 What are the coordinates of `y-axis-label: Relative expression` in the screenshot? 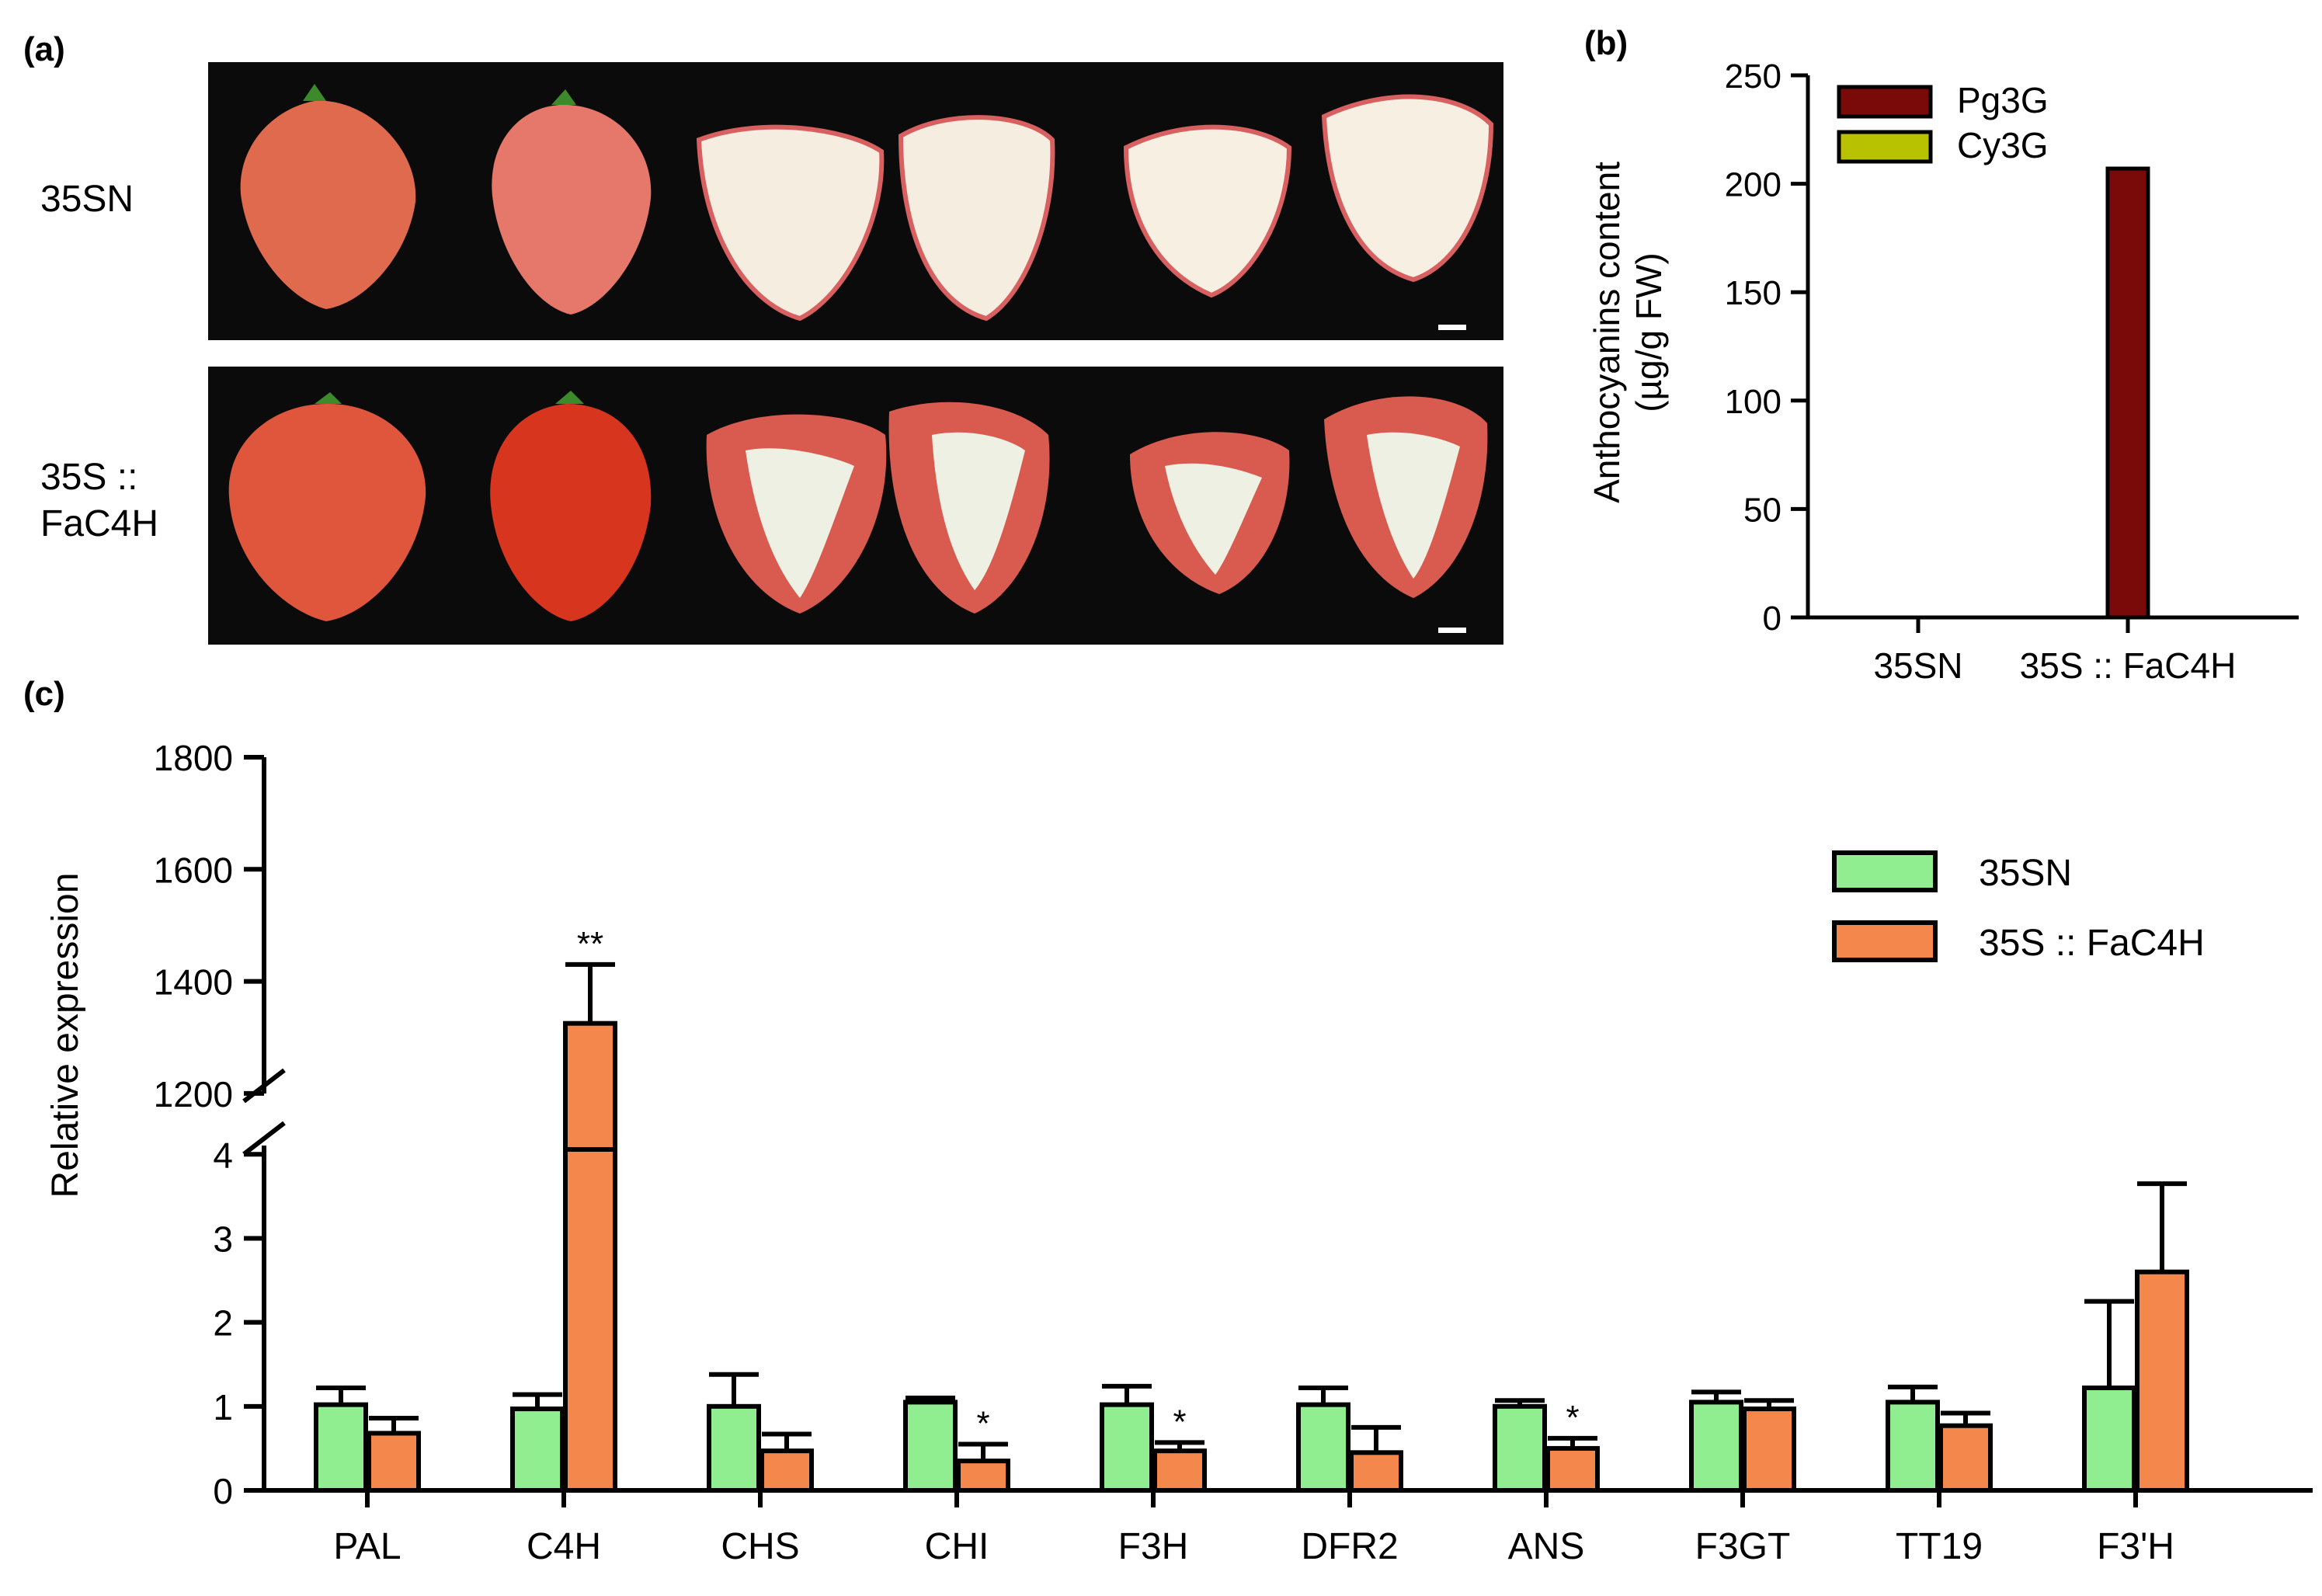 It's located at (65, 1036).